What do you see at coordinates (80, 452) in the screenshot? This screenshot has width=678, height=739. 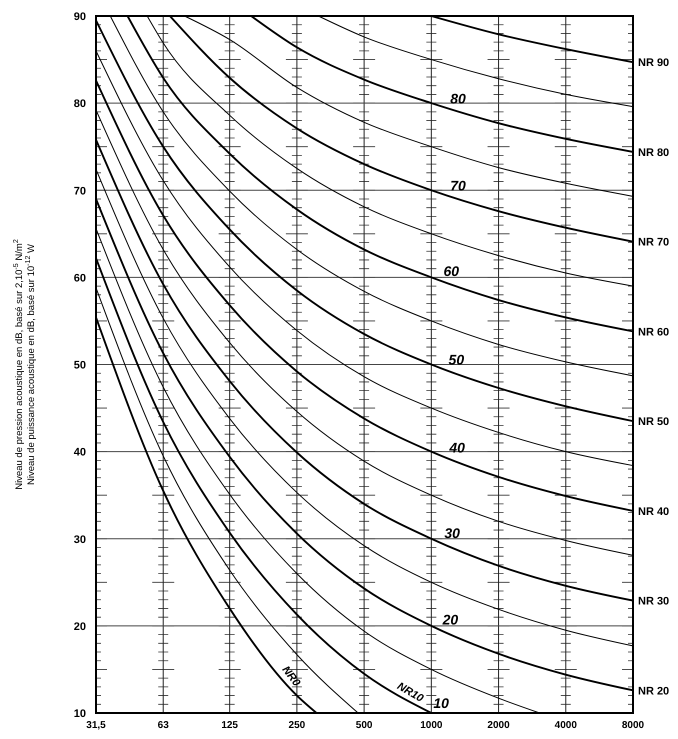 I see `y-tick-label: 40` at bounding box center [80, 452].